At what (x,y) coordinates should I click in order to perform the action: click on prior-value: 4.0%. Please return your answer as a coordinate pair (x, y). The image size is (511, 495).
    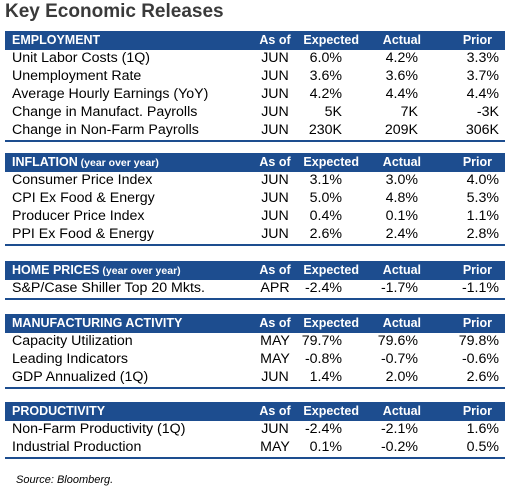
    Looking at the image, I should click on (482, 180).